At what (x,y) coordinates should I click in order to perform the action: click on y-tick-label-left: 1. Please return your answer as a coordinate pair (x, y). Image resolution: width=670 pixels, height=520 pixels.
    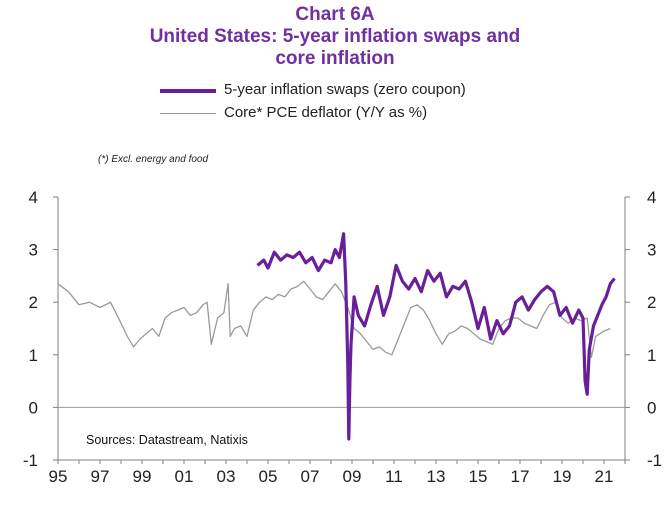
    Looking at the image, I should click on (33, 355).